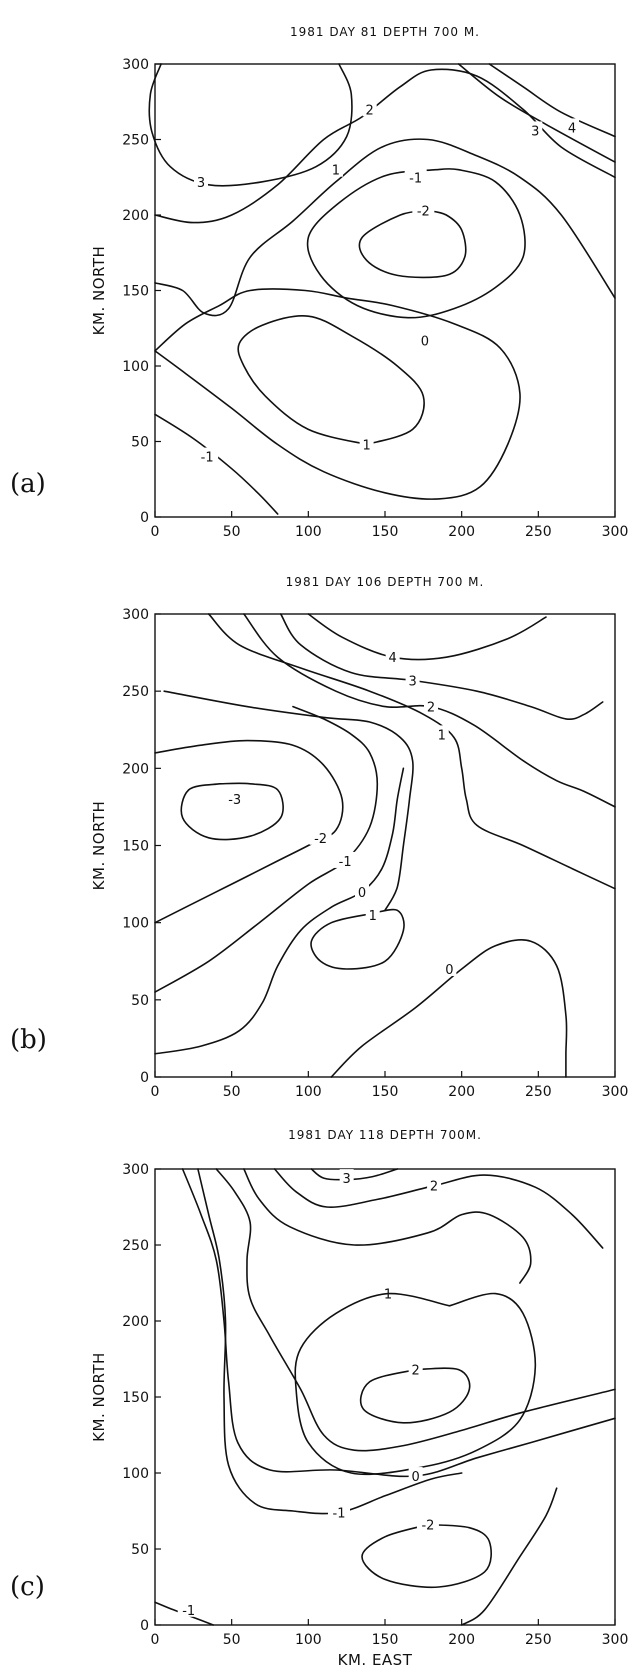  I want to click on panel-title: 1981 DAY 118 DEPTH 700M., so click(385, 1135).